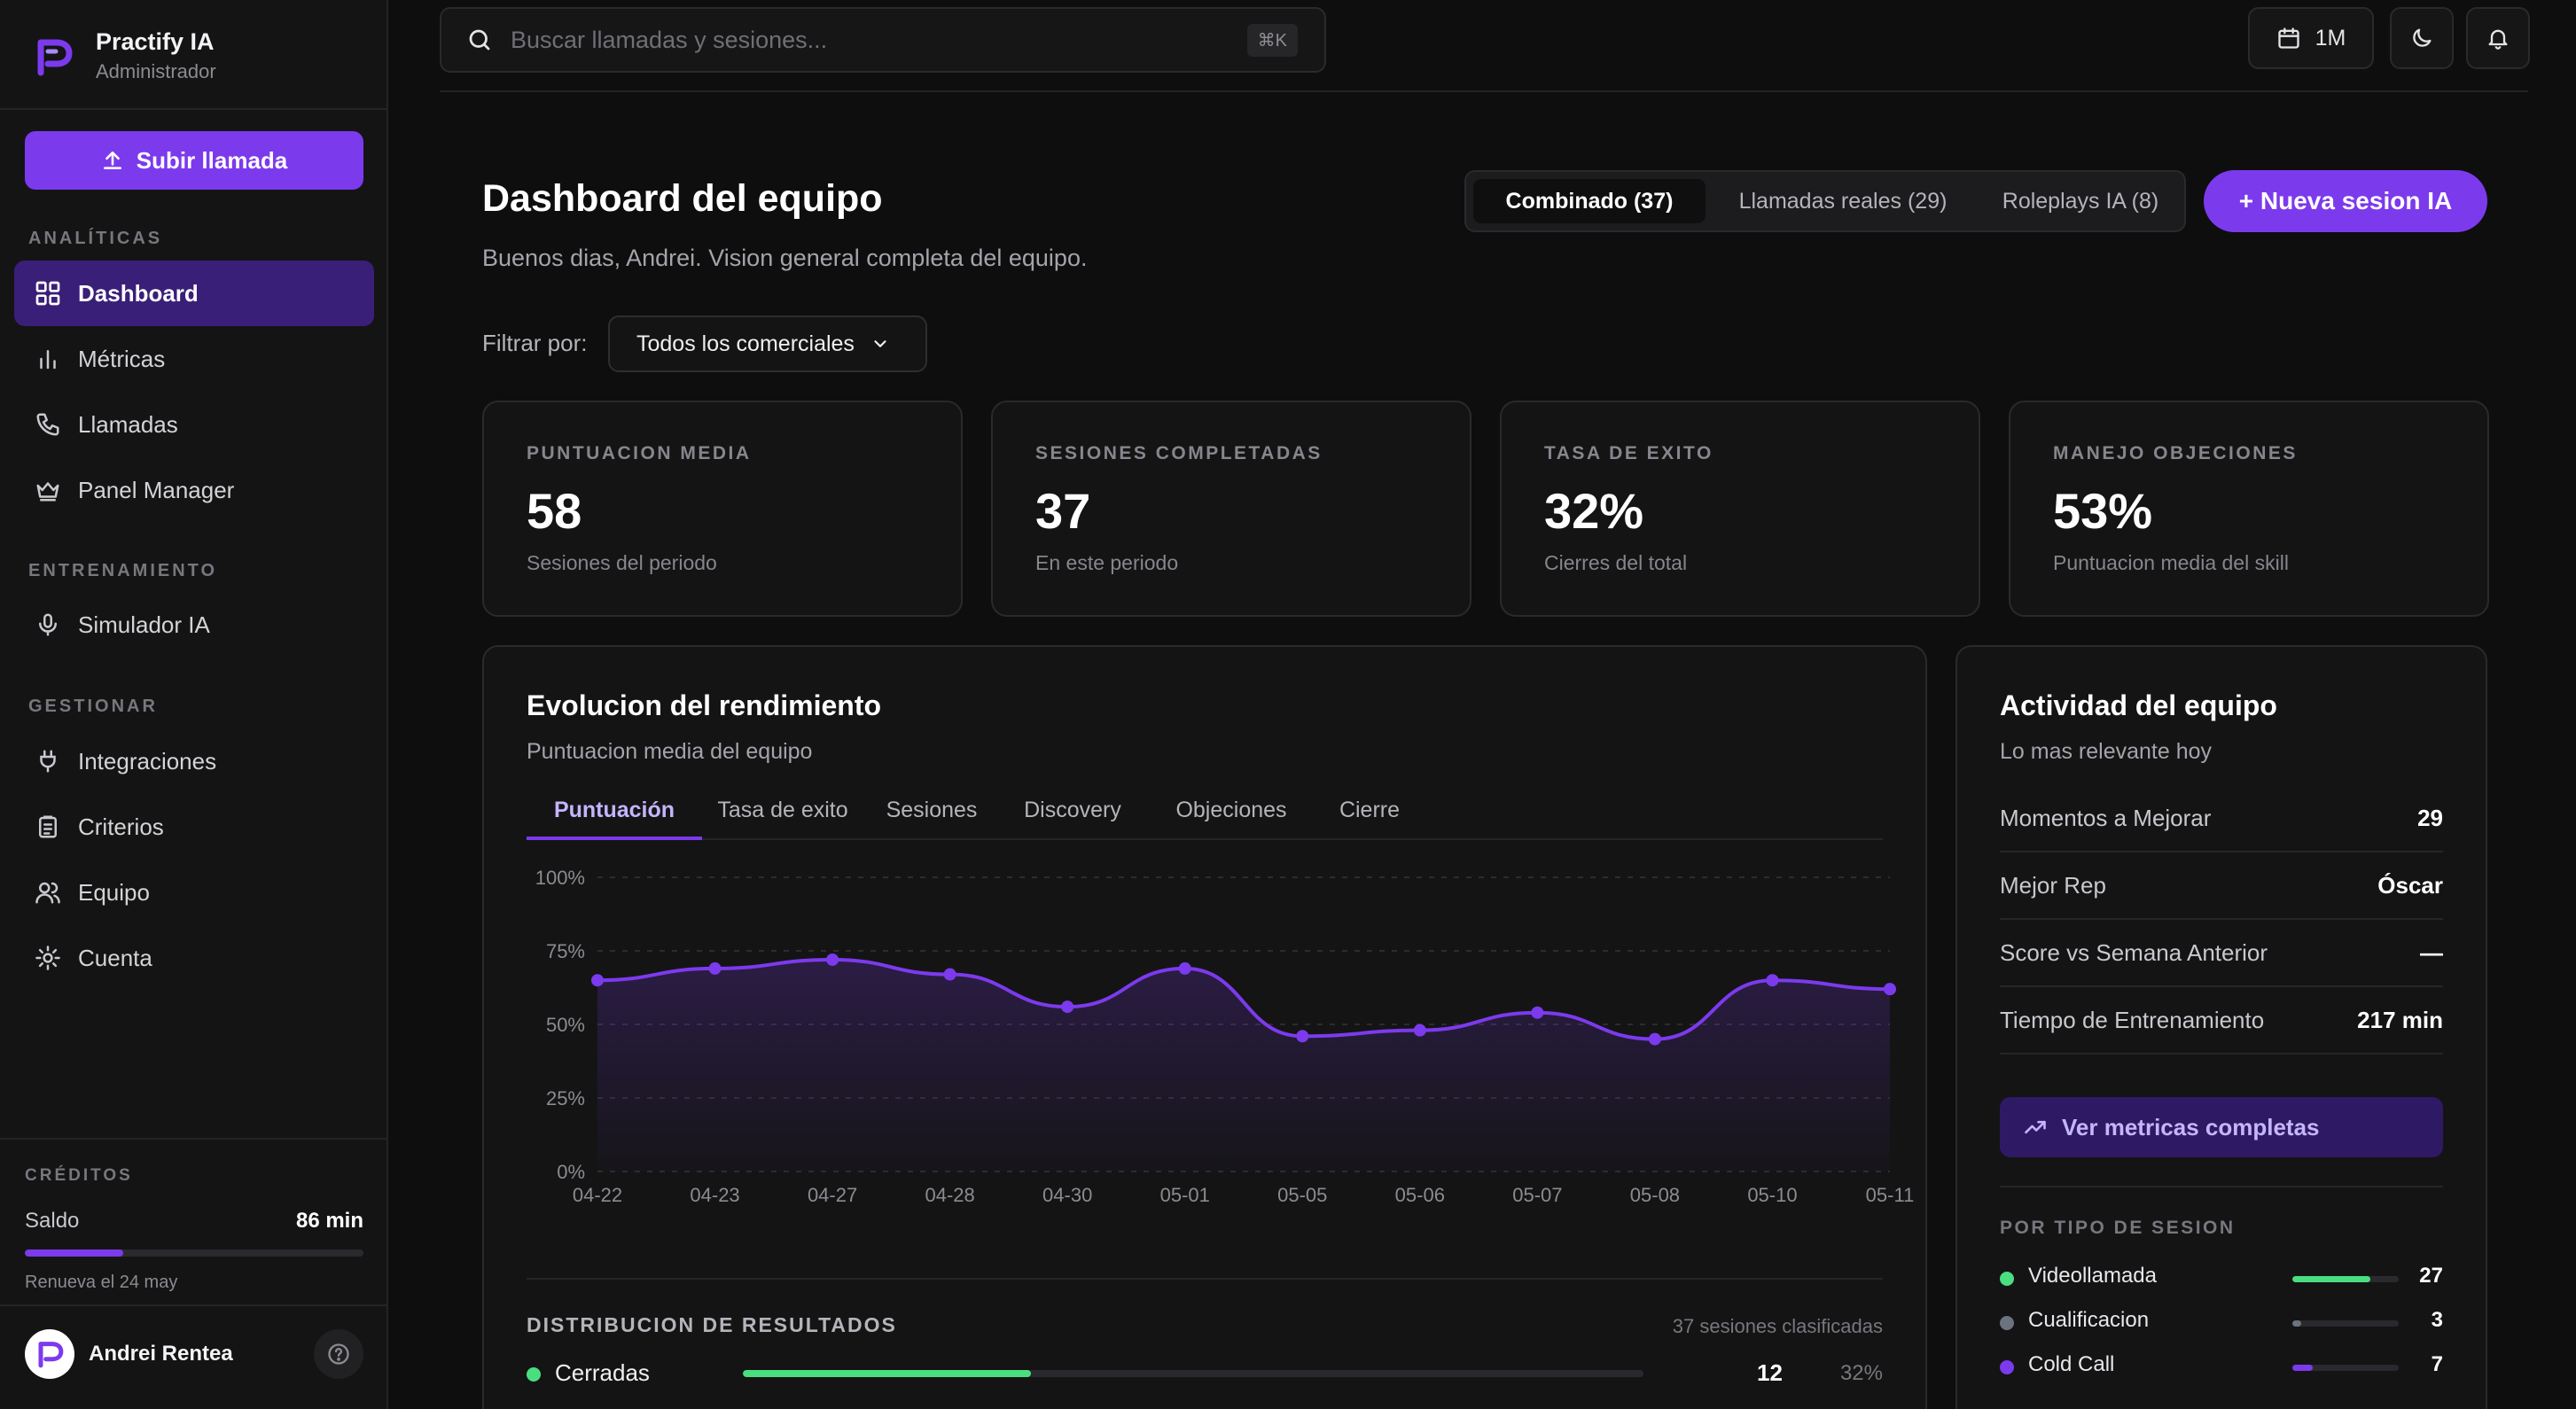  I want to click on plug-icon, so click(48, 761).